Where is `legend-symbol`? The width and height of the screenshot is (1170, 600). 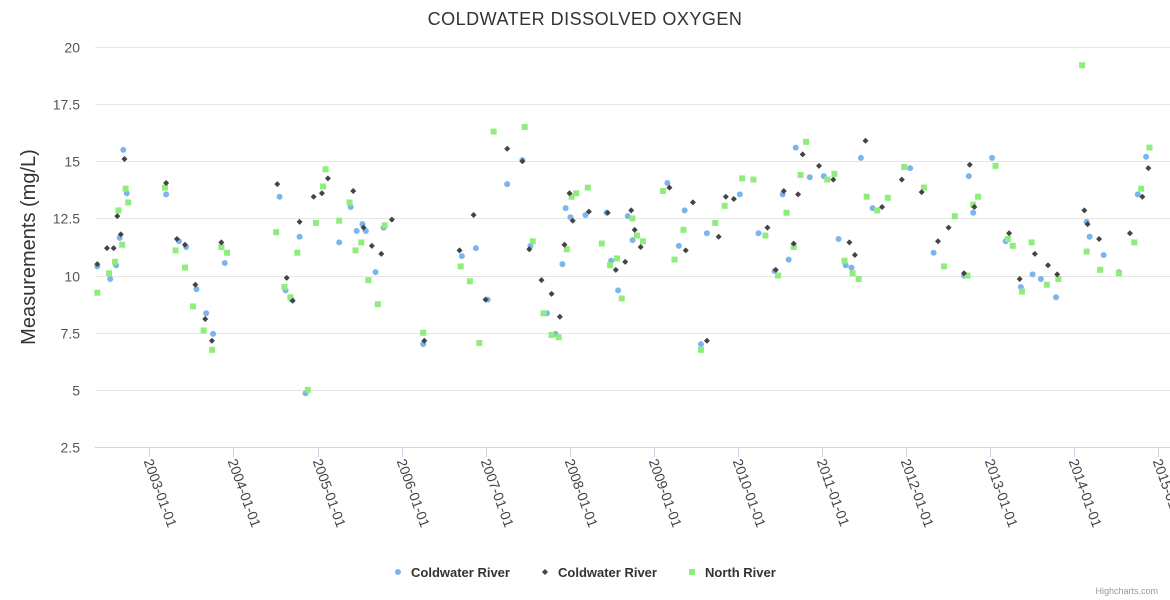
legend-symbol is located at coordinates (398, 572).